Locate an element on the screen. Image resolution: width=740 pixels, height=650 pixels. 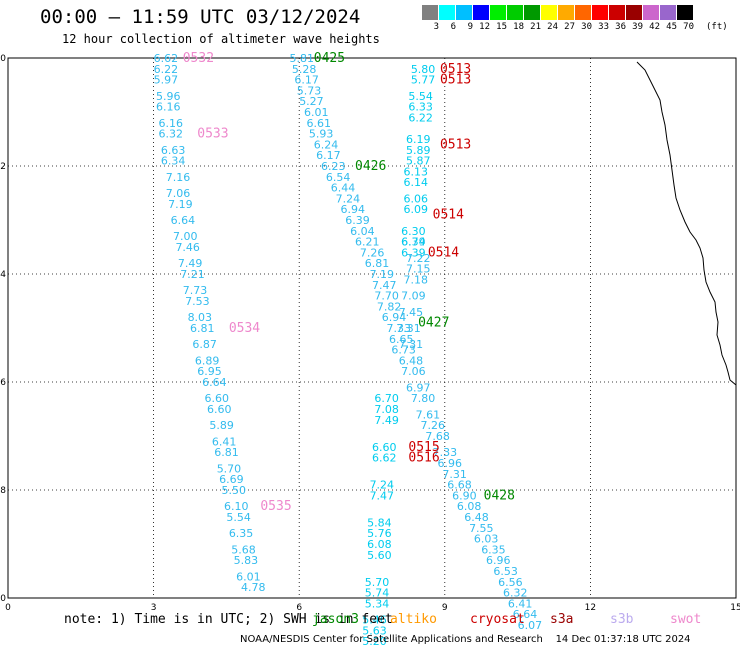
colorbar-label: 70 is located at coordinates (688, 27).